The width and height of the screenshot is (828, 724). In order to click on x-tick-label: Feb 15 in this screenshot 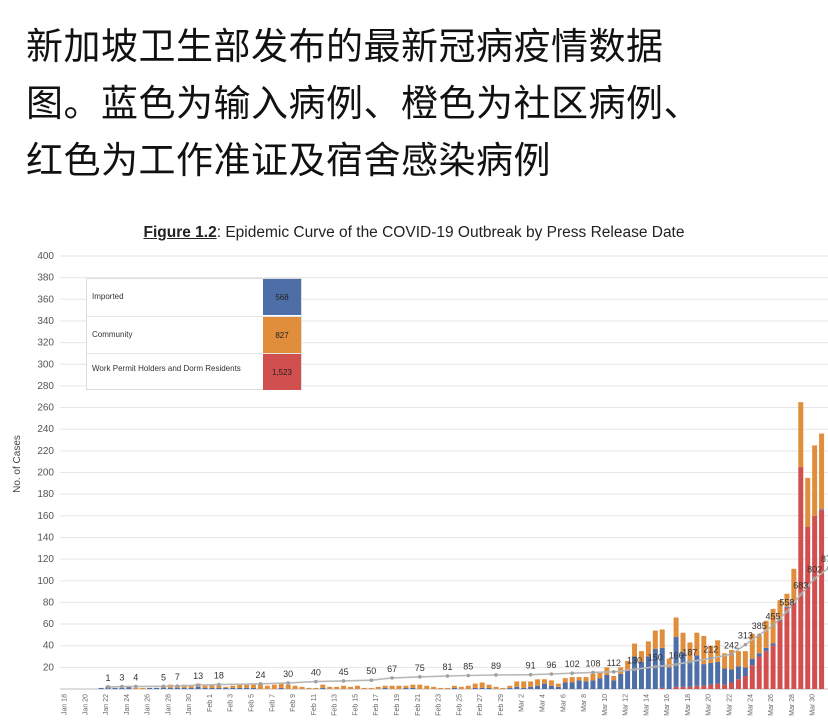, I will do `click(355, 705)`.